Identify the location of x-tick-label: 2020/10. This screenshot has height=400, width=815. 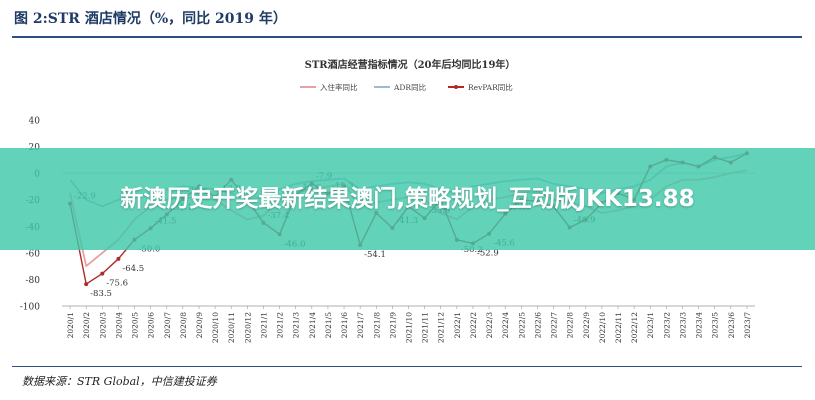
(215, 327).